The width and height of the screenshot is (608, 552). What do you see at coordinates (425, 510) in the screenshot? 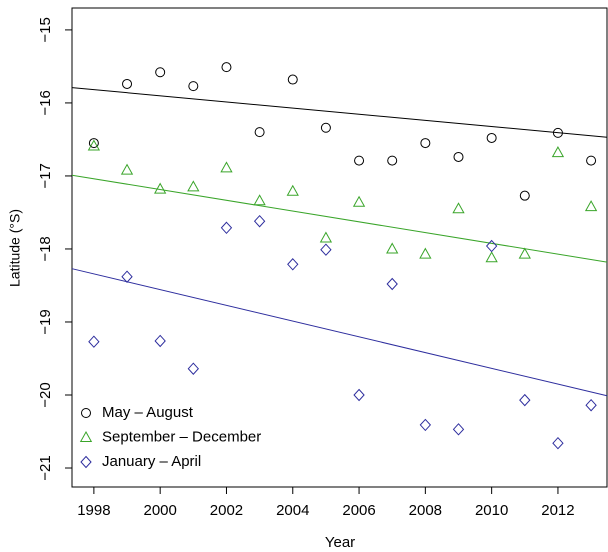
I see `x-tick-label: 2008` at bounding box center [425, 510].